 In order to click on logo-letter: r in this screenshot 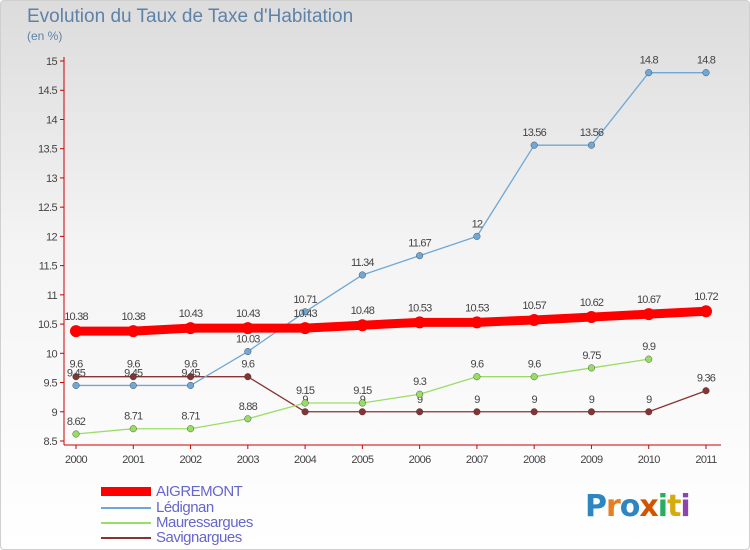, I will do `click(613, 506)`.